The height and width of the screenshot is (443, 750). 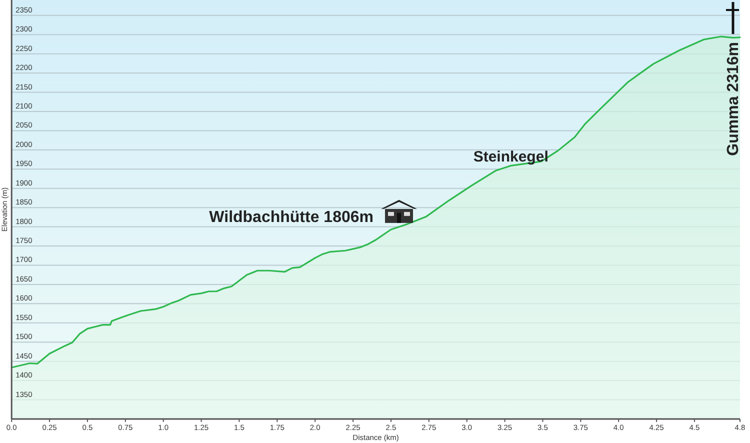 What do you see at coordinates (291, 217) in the screenshot?
I see `annotation: Wildbachhütte 1806m` at bounding box center [291, 217].